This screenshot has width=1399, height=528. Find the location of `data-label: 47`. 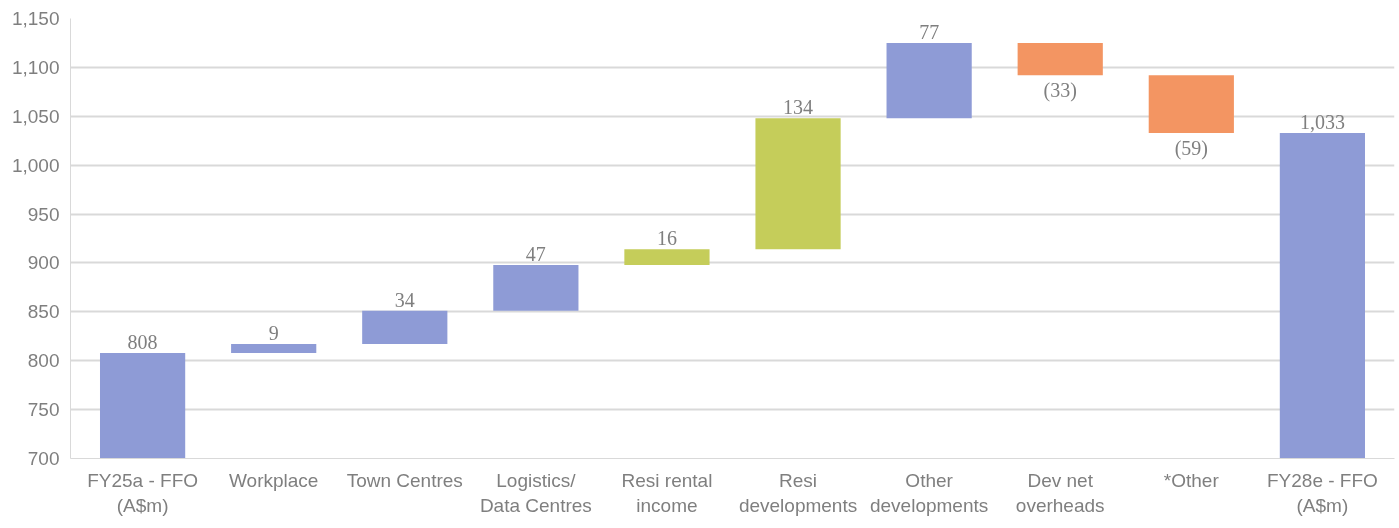

data-label: 47 is located at coordinates (535, 253).